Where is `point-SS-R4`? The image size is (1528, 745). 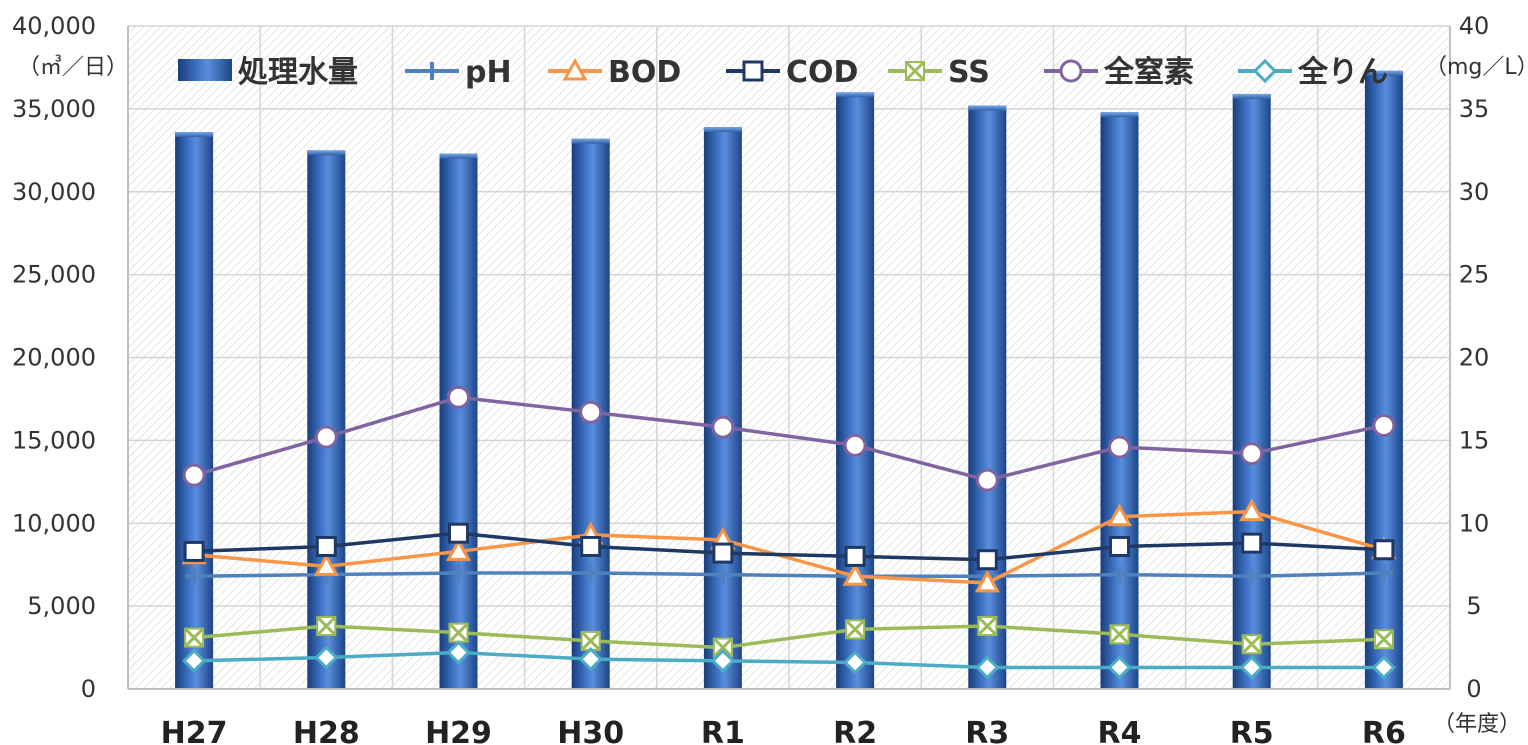
point-SS-R4 is located at coordinates (1119, 634).